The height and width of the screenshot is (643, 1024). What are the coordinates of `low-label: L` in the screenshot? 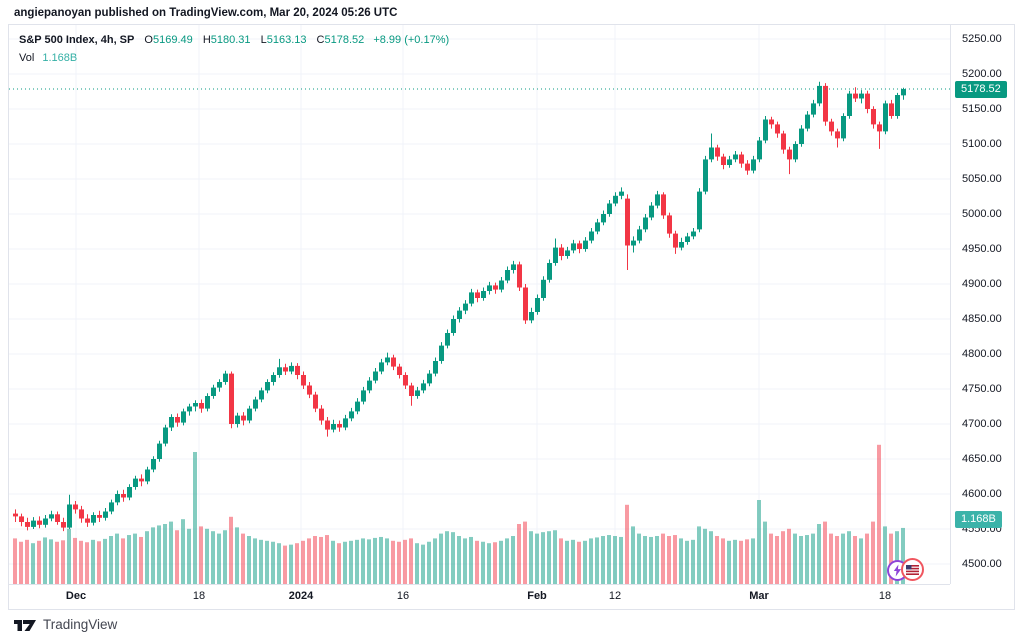 It's located at (263, 40).